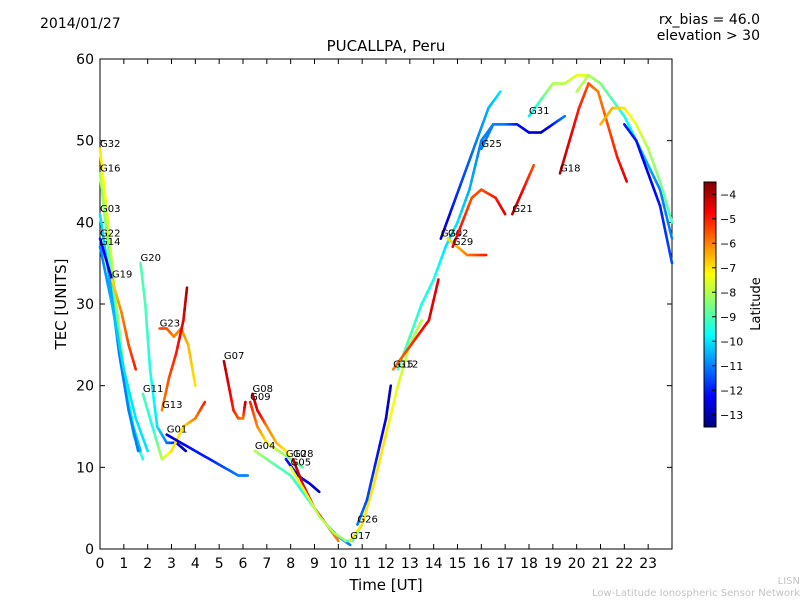 Image resolution: width=800 pixels, height=600 pixels. Describe the element at coordinates (85, 223) in the screenshot. I see `y-tick-label: 40` at that location.